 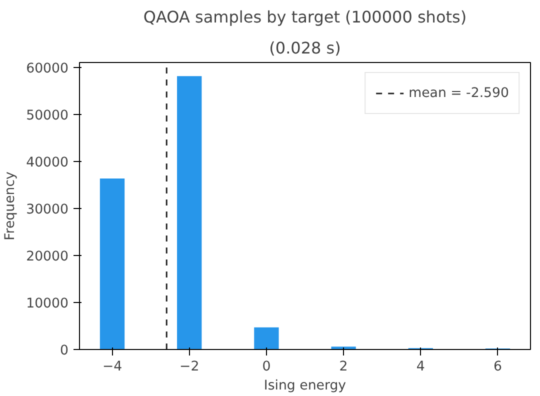 I want to click on x-tick-label: 4, so click(x=420, y=367).